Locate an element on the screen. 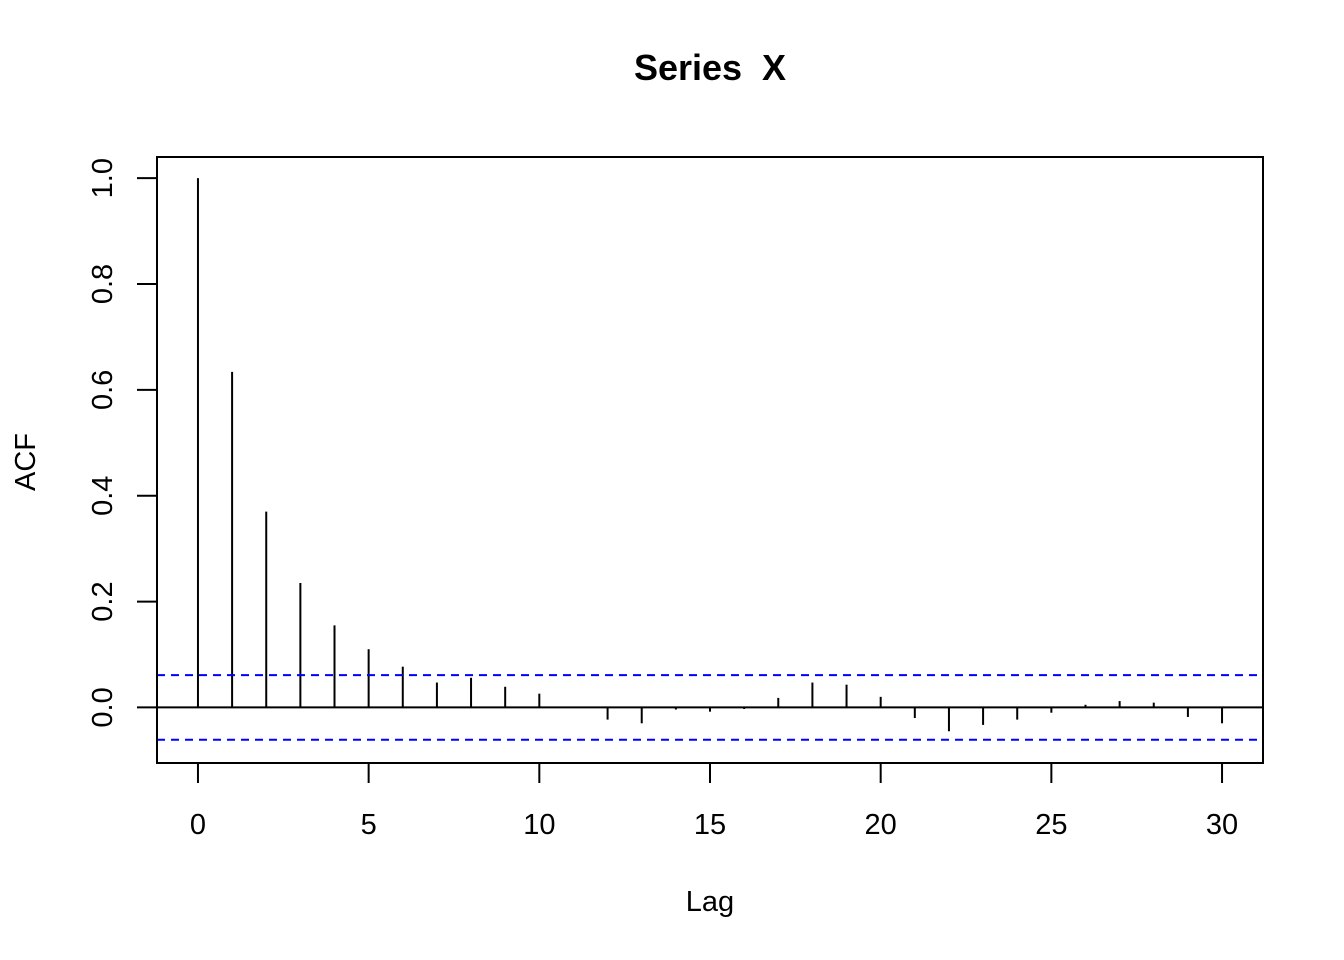 This screenshot has height=960, width=1344. y-tick-label-0.6: 0.6 is located at coordinates (103, 390).